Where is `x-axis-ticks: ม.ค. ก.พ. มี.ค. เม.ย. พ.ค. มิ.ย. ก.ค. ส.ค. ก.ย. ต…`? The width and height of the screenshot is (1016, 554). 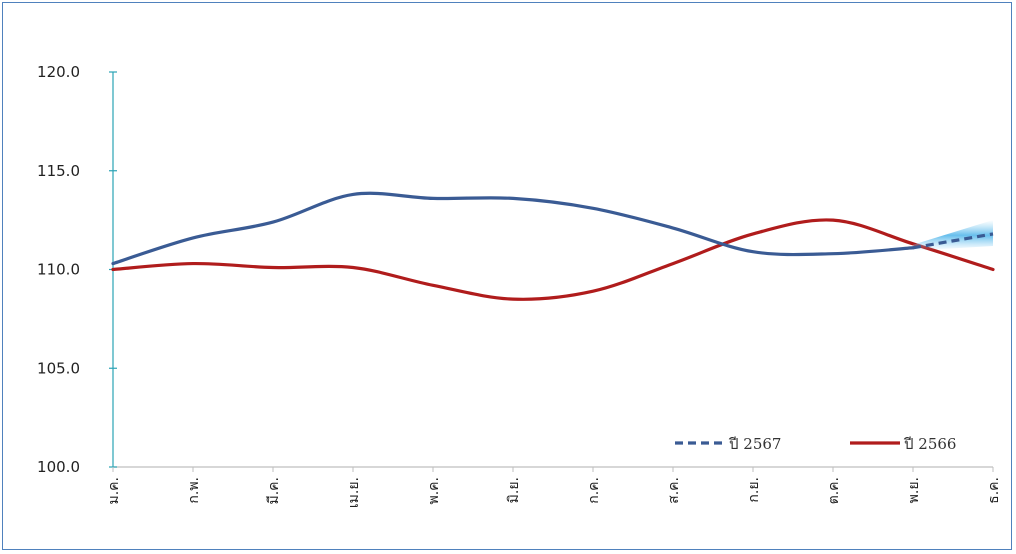
x-axis-ticks: ม.ค. ก.พ. มี.ค. เม.ย. พ.ค. มิ.ย. ก.ค. ส.ค. ก.ย. ต… is located at coordinates (554, 487).